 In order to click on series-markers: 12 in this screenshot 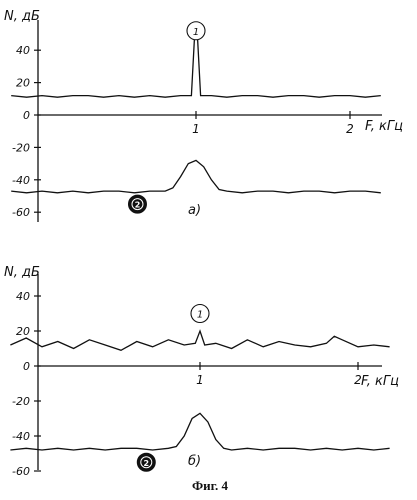, I will do `click(173, 388)`.